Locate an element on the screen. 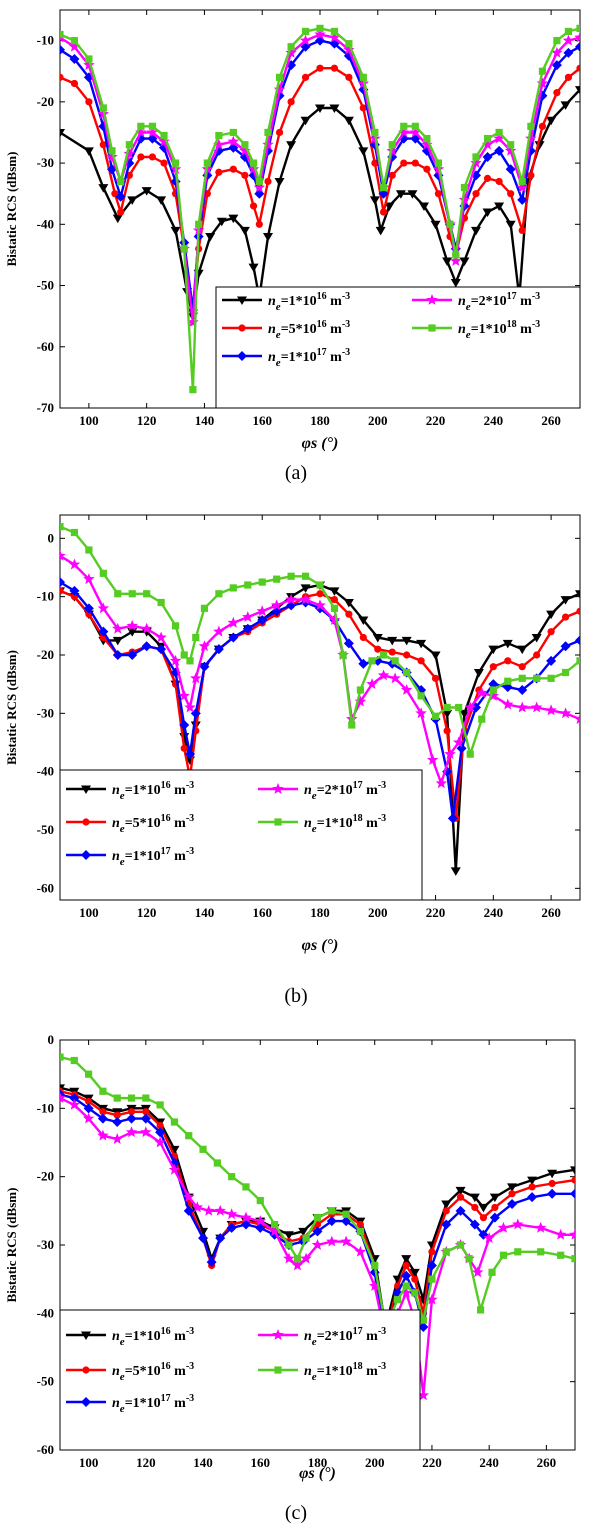 The width and height of the screenshot is (592, 1536). series-line is located at coordinates (320, 640).